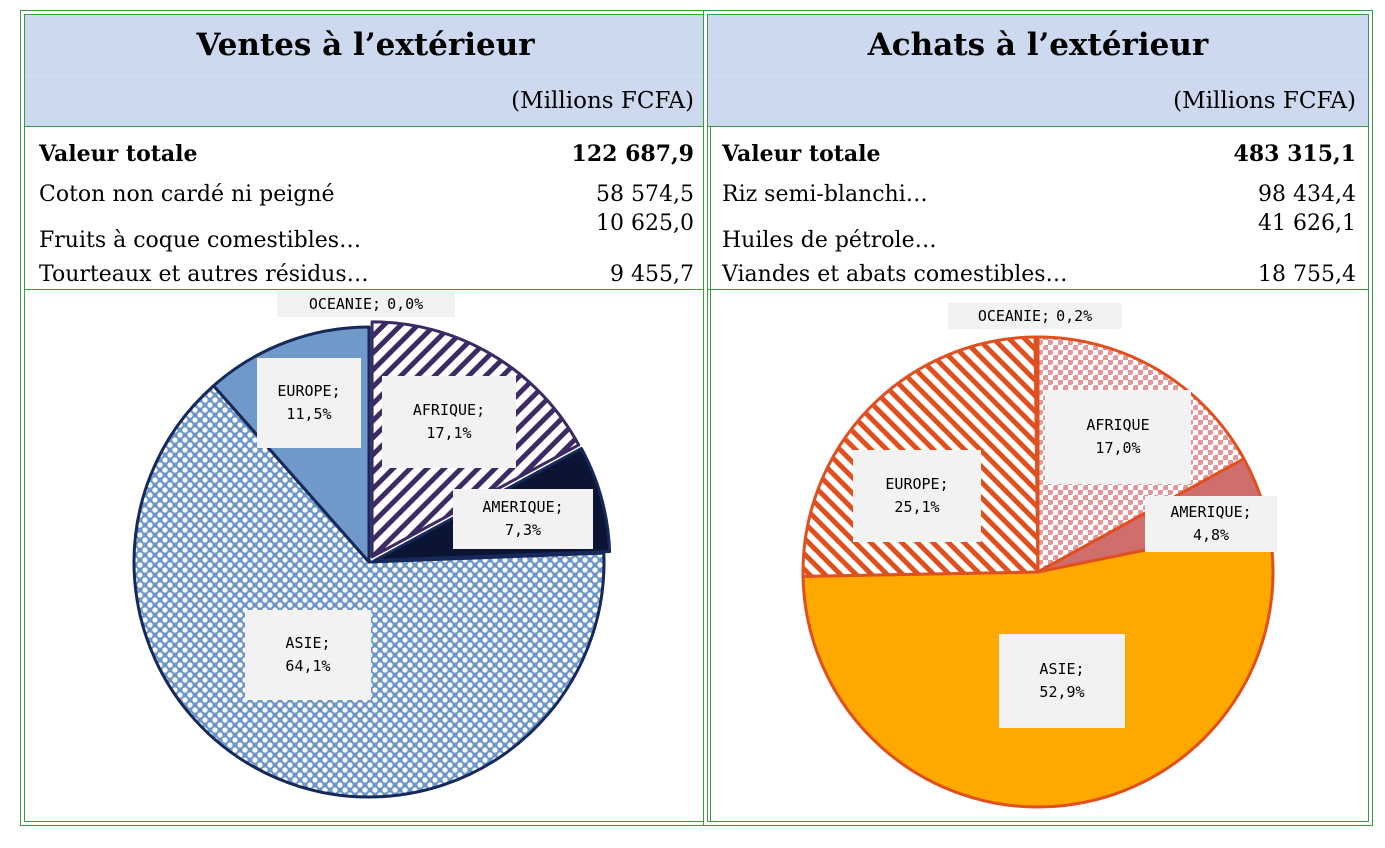 The width and height of the screenshot is (1385, 848). I want to click on total-value: 122 687,9, so click(632, 154).